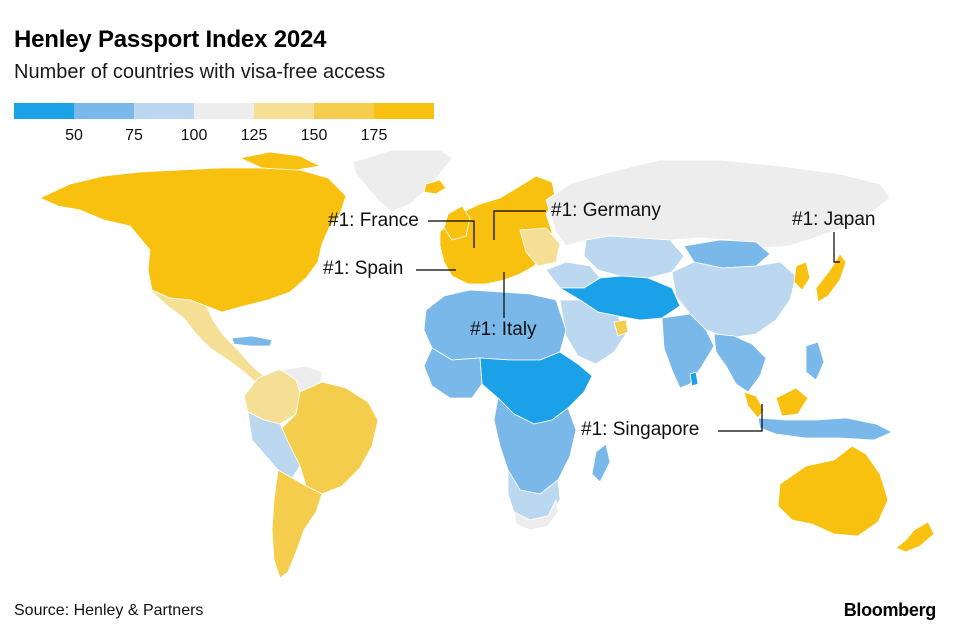  I want to click on legend-tick-75: 75, so click(134, 135).